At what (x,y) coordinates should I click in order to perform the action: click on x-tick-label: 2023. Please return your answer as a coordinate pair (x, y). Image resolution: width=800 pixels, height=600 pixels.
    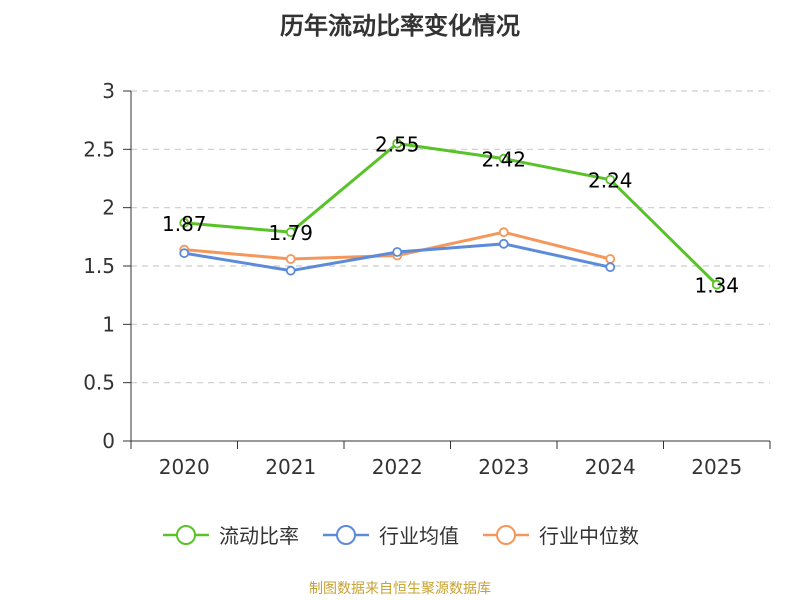
    Looking at the image, I should click on (503, 467).